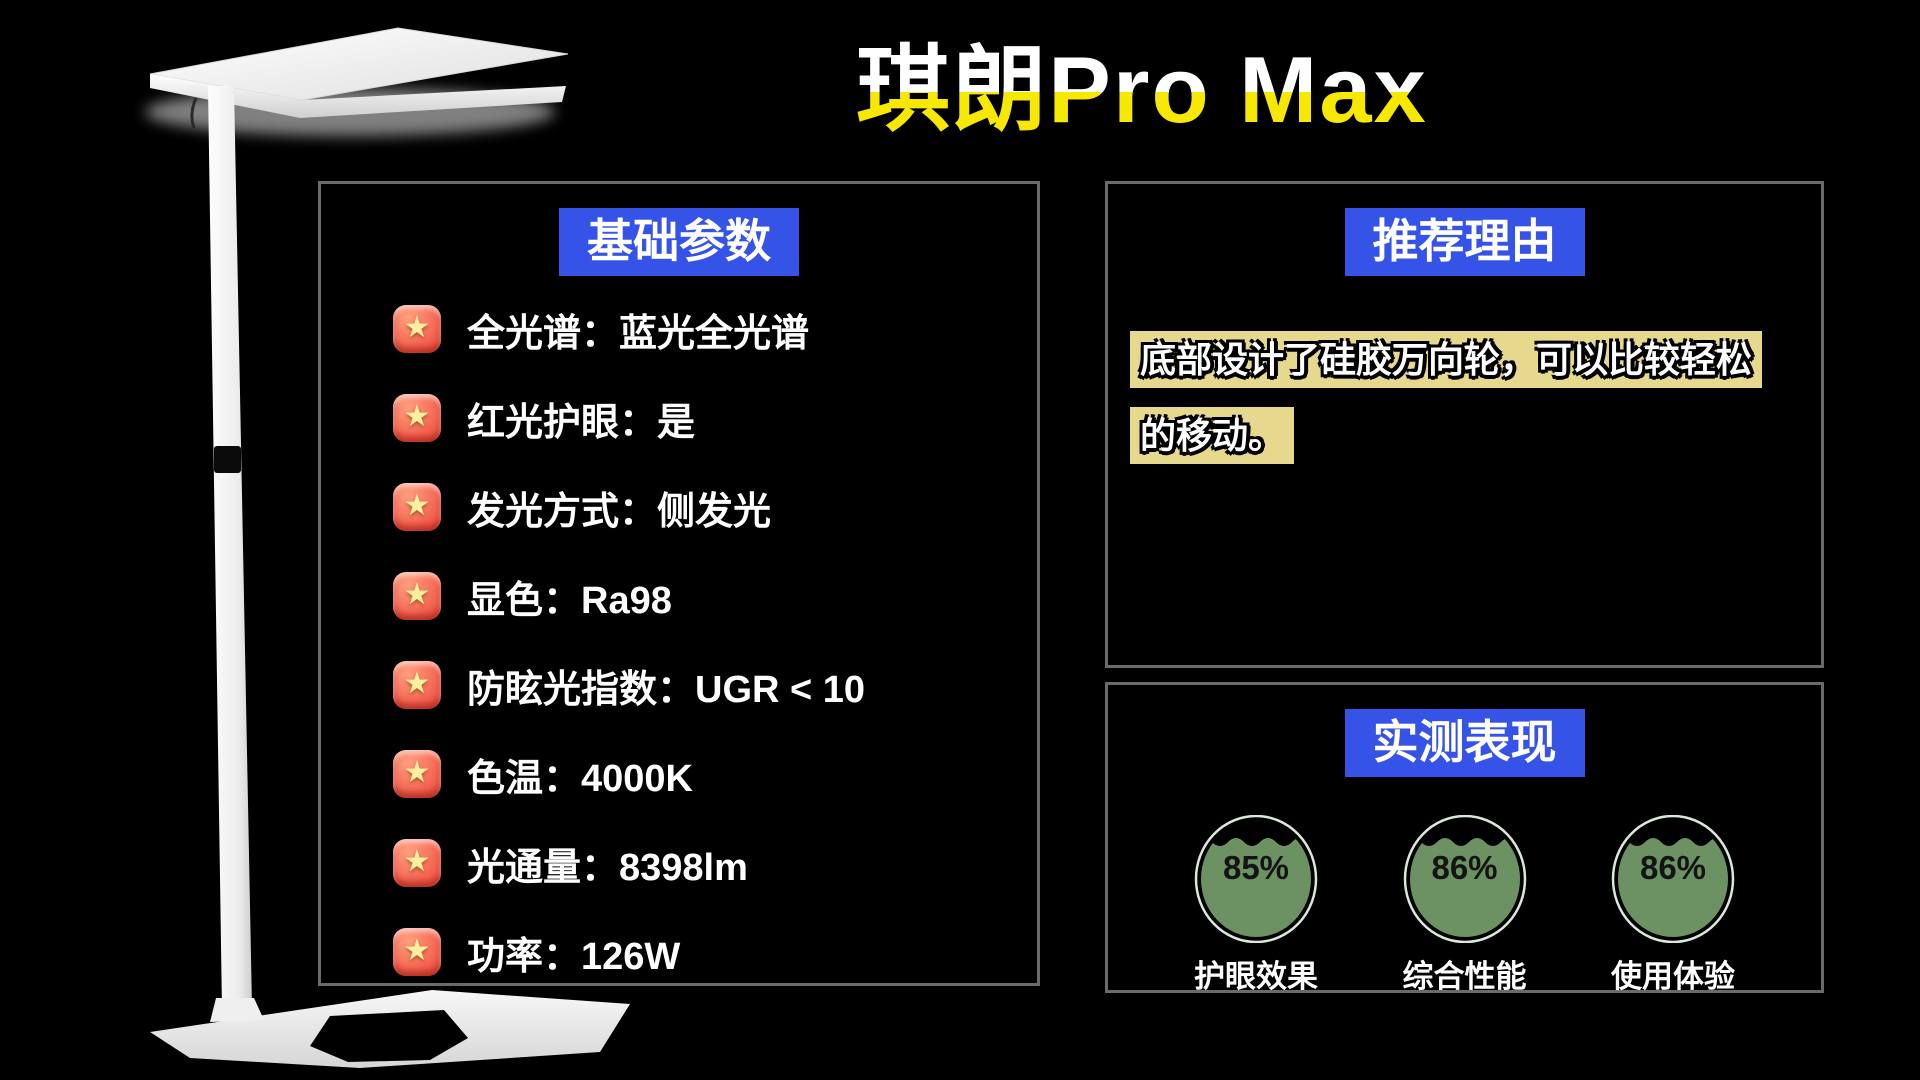 Image resolution: width=1920 pixels, height=1080 pixels. What do you see at coordinates (715, 419) in the screenshot?
I see `spec-item: ★ 红光护眼：是` at bounding box center [715, 419].